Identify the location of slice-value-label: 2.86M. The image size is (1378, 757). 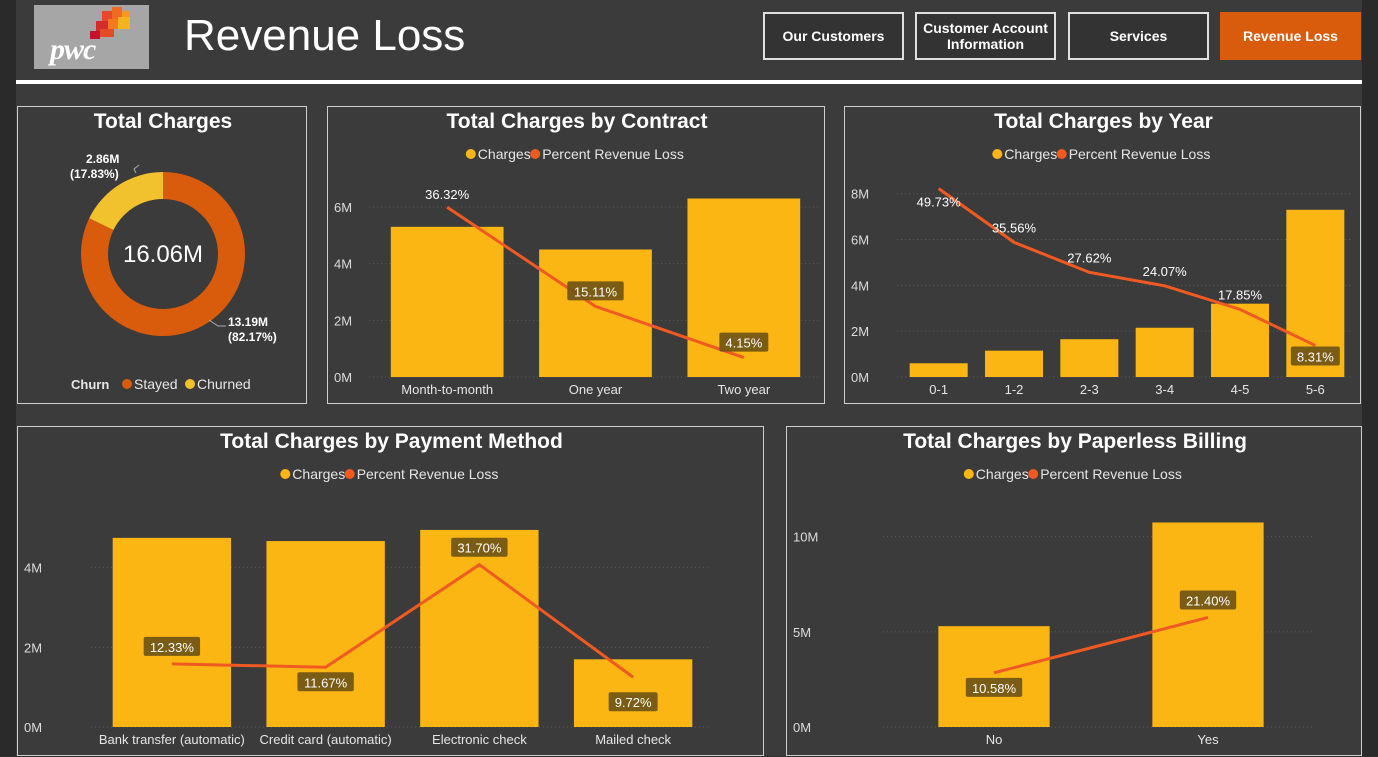
(102, 159).